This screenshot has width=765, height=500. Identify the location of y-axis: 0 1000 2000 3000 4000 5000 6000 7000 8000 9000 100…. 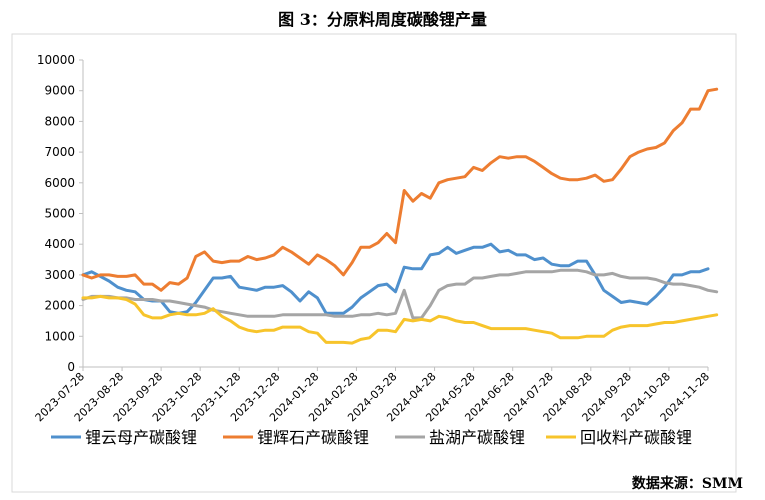
(60, 213).